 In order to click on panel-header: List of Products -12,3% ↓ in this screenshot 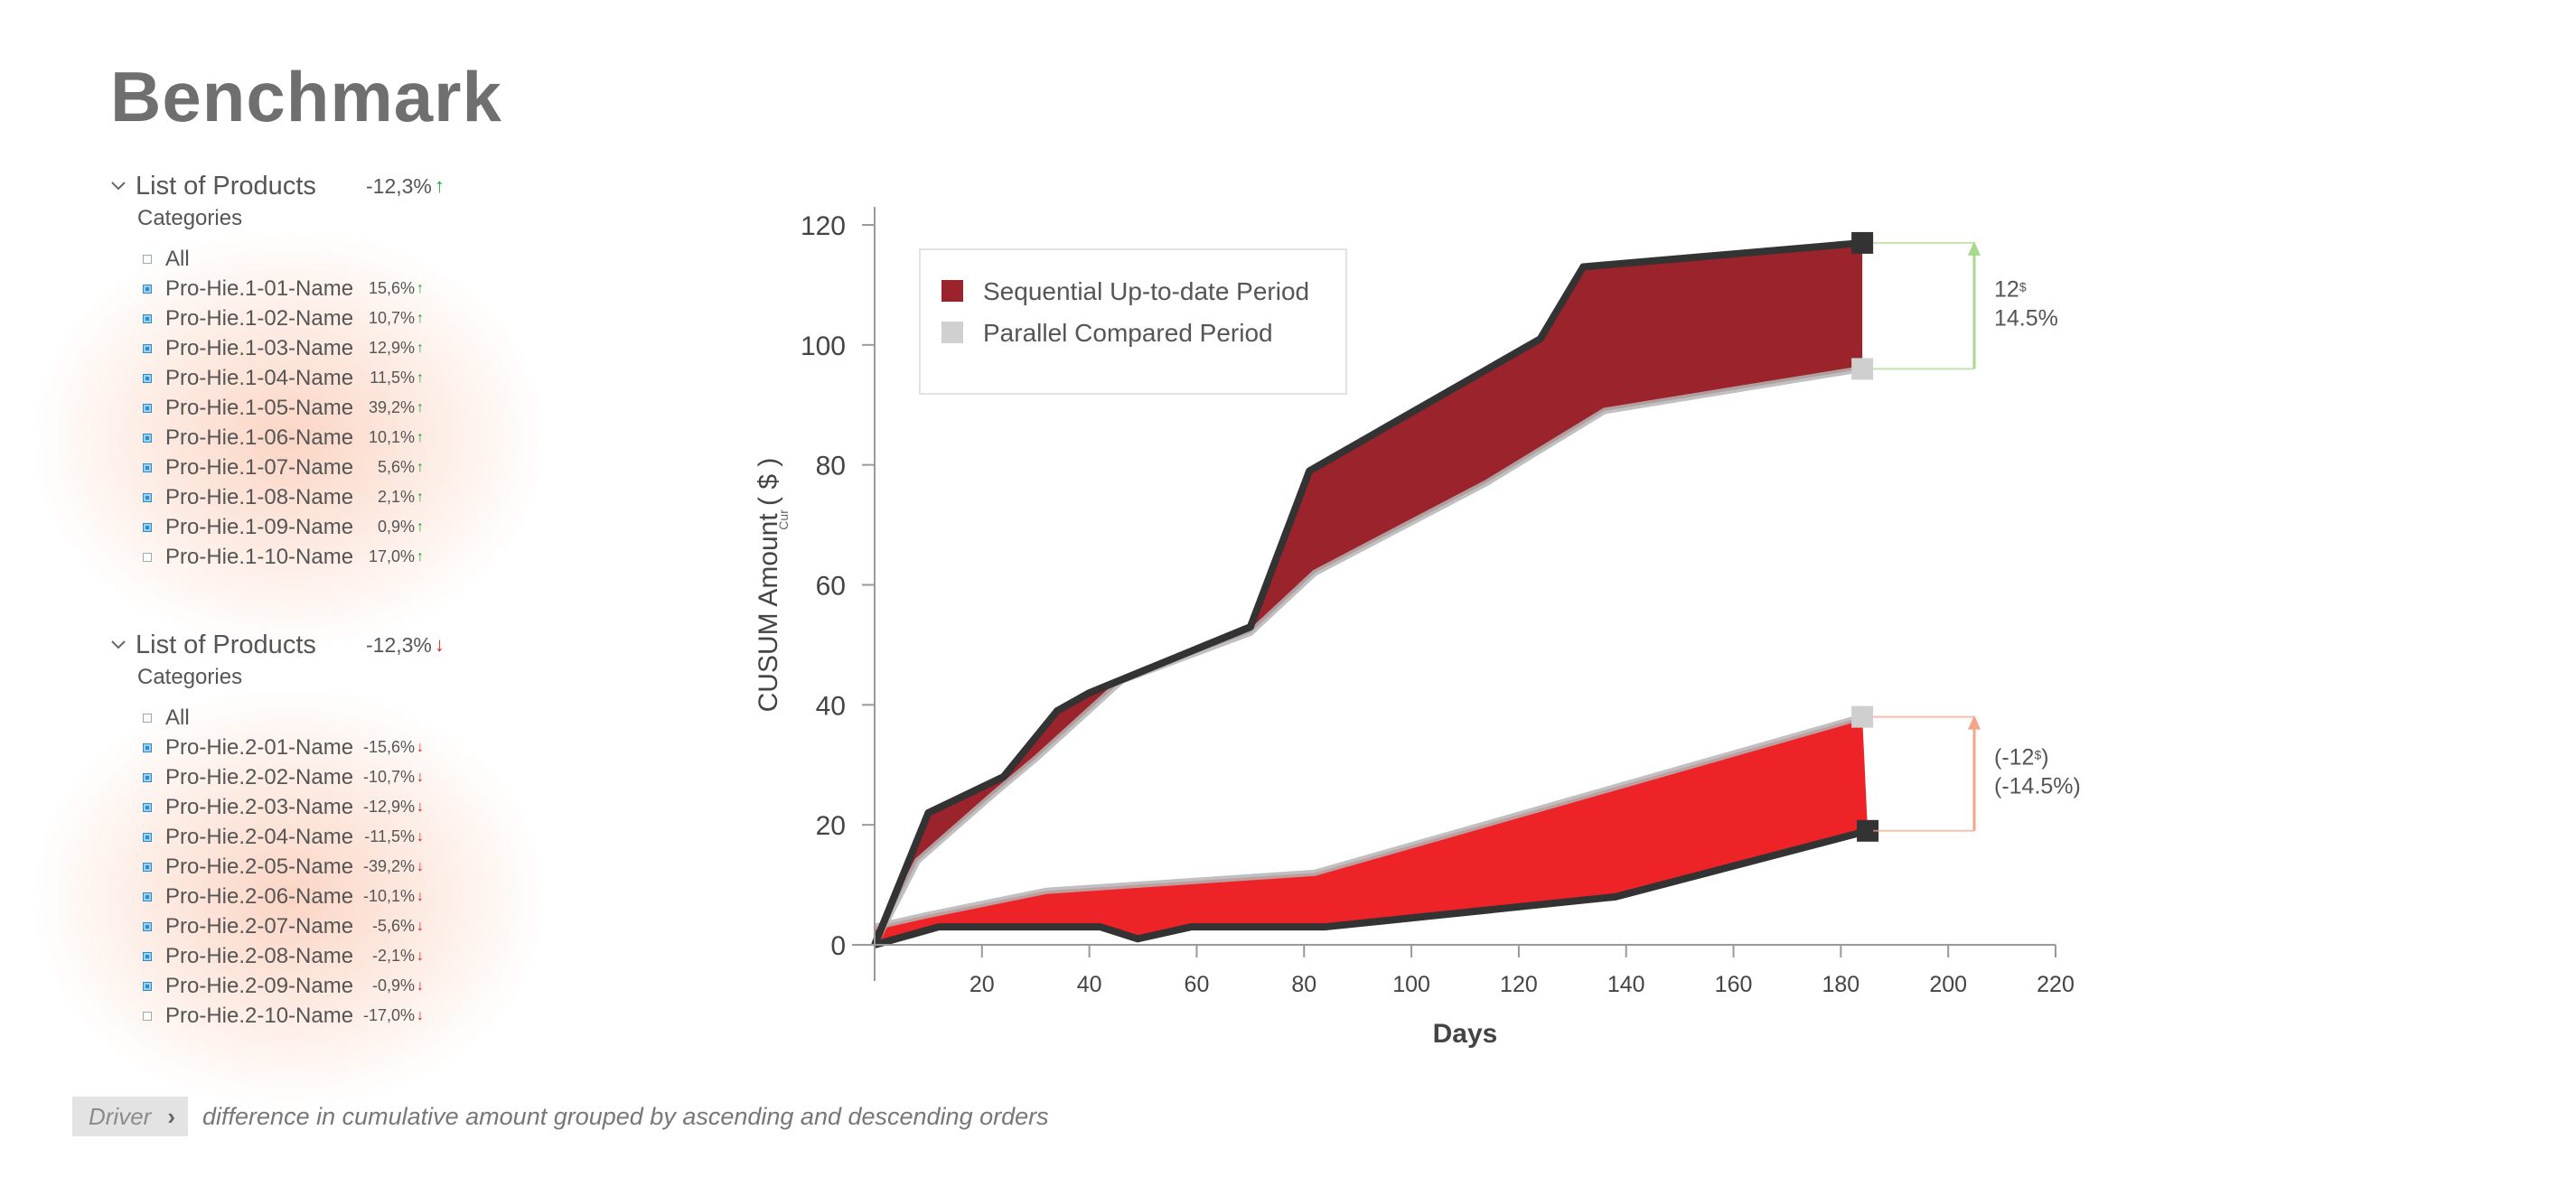, I will do `click(289, 645)`.